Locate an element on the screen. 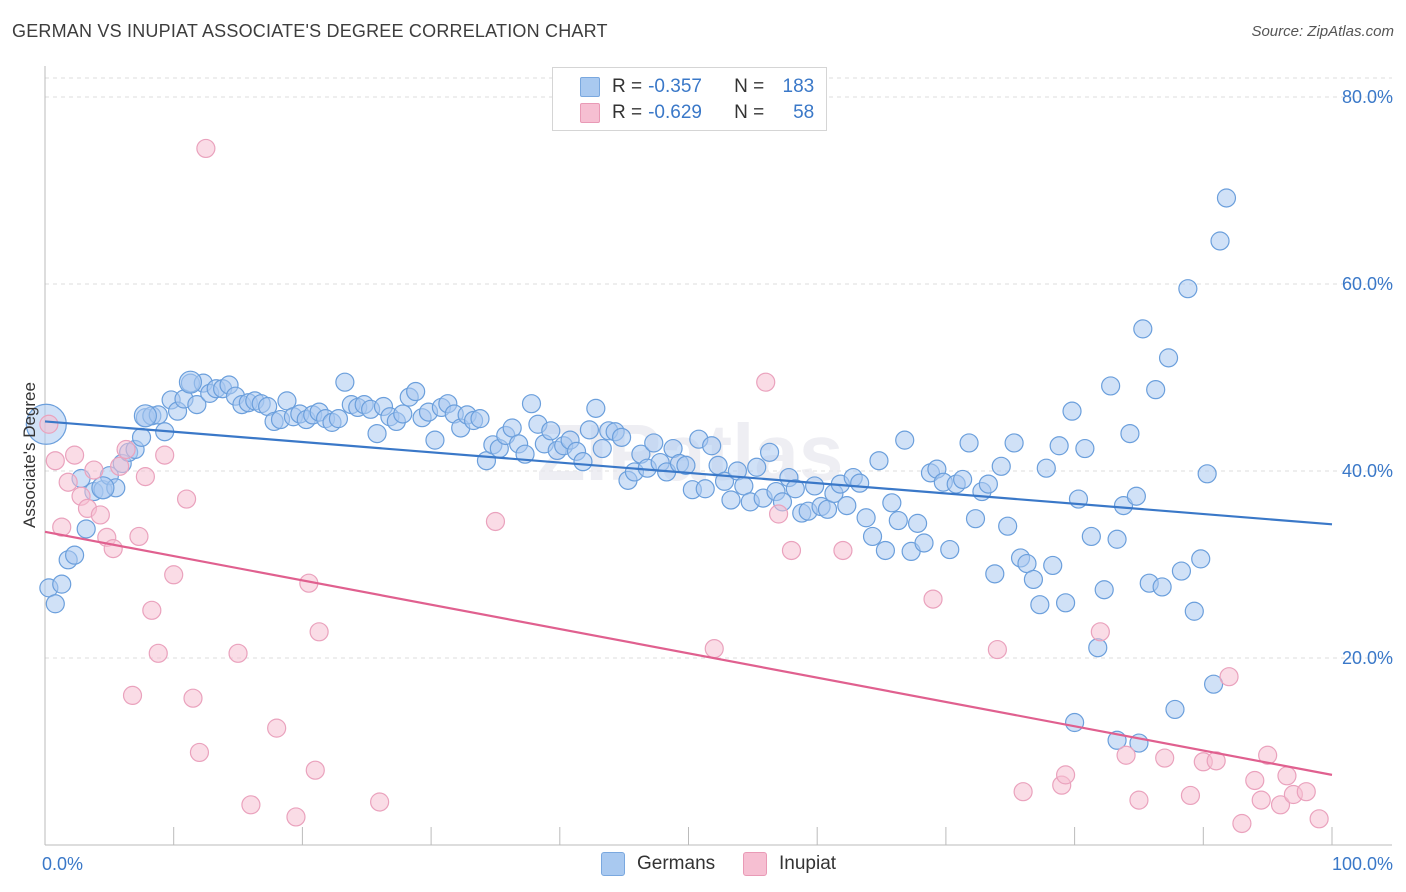  y-tick-labels: 20.0% 40.0% 60.0% 80.0% is located at coordinates (1367, 377).